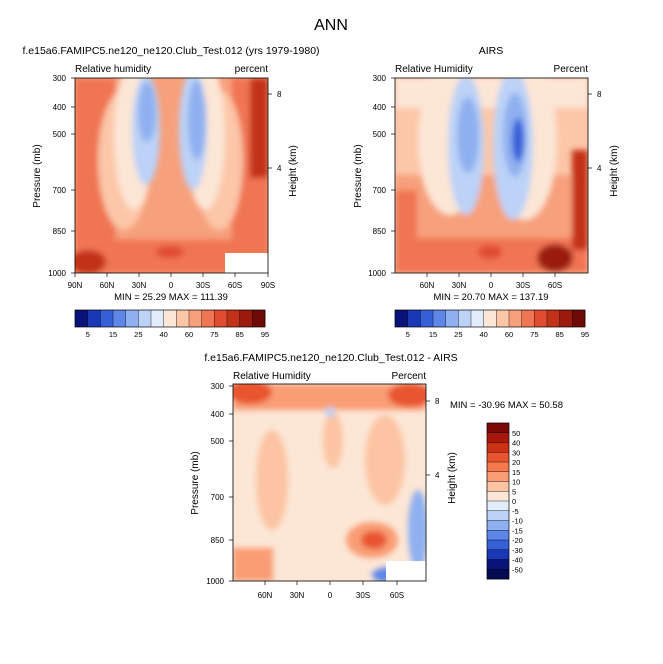 This screenshot has width=663, height=664. I want to click on model-field-sh-core, so click(197, 120).